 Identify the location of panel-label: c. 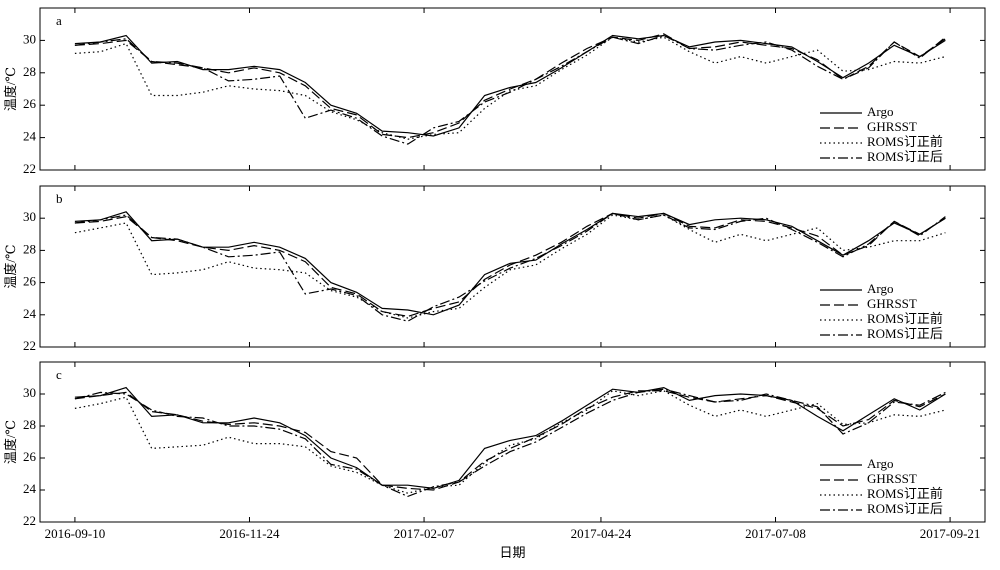
(59, 374).